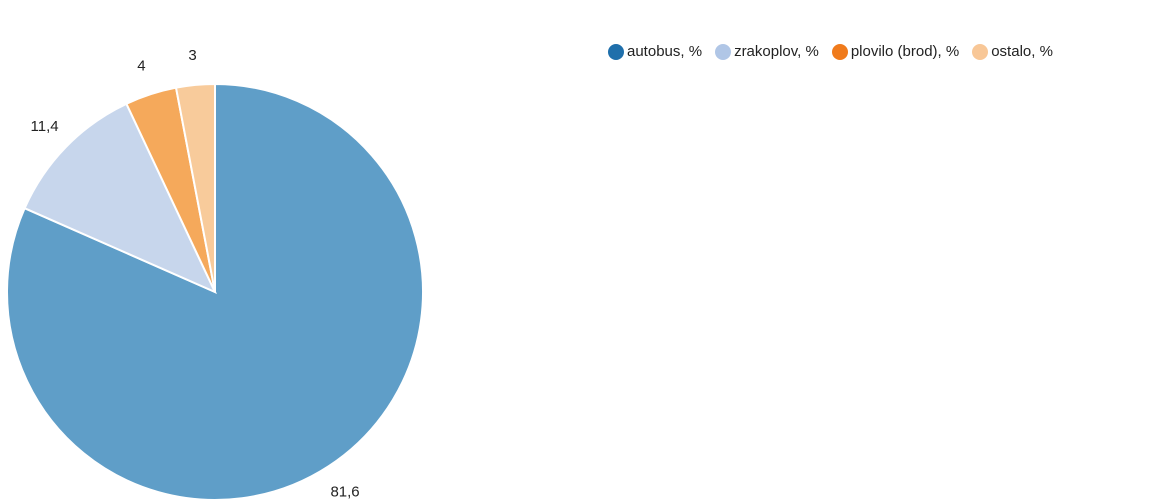 This screenshot has height=501, width=1165. What do you see at coordinates (980, 51) in the screenshot?
I see `legend-swatch-ostalo` at bounding box center [980, 51].